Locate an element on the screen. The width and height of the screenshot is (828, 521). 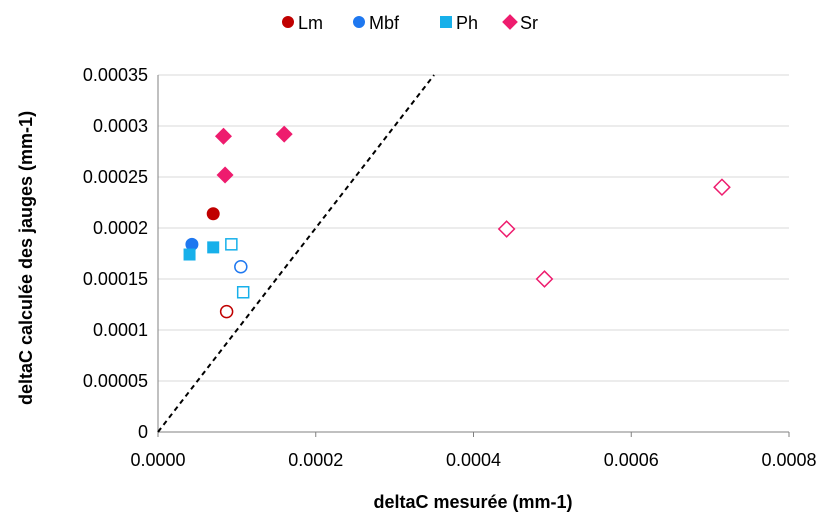
legend-marker-mbf is located at coordinates (359, 22).